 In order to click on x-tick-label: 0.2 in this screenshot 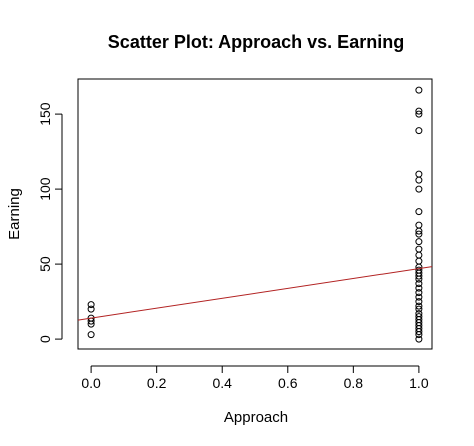, I will do `click(157, 383)`.